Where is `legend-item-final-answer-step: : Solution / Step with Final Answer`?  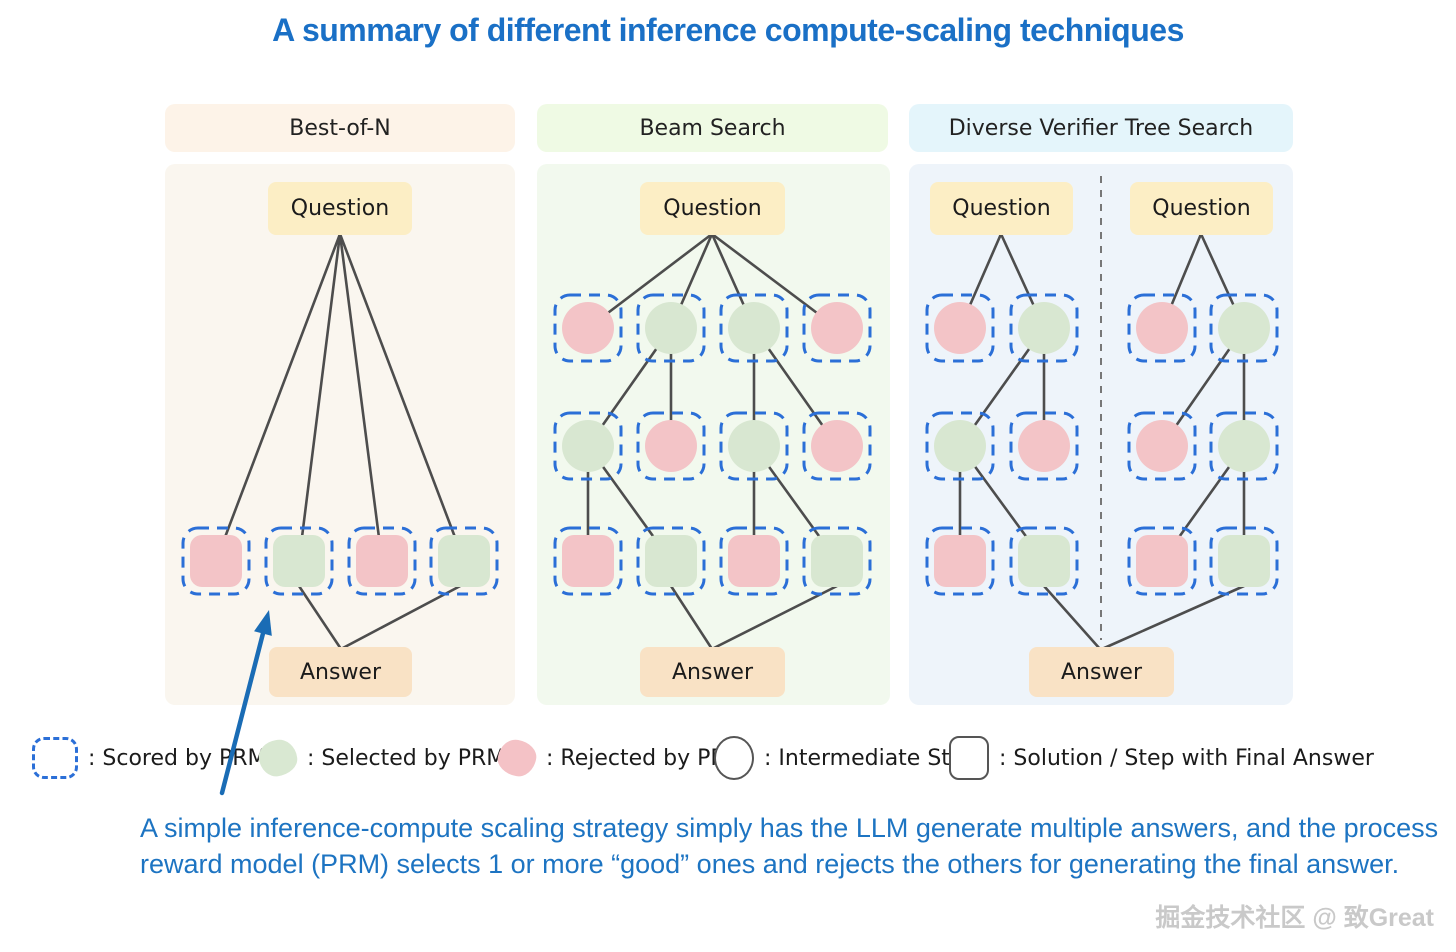
legend-item-final-answer-step: : Solution / Step with Final Answer is located at coordinates (1161, 758).